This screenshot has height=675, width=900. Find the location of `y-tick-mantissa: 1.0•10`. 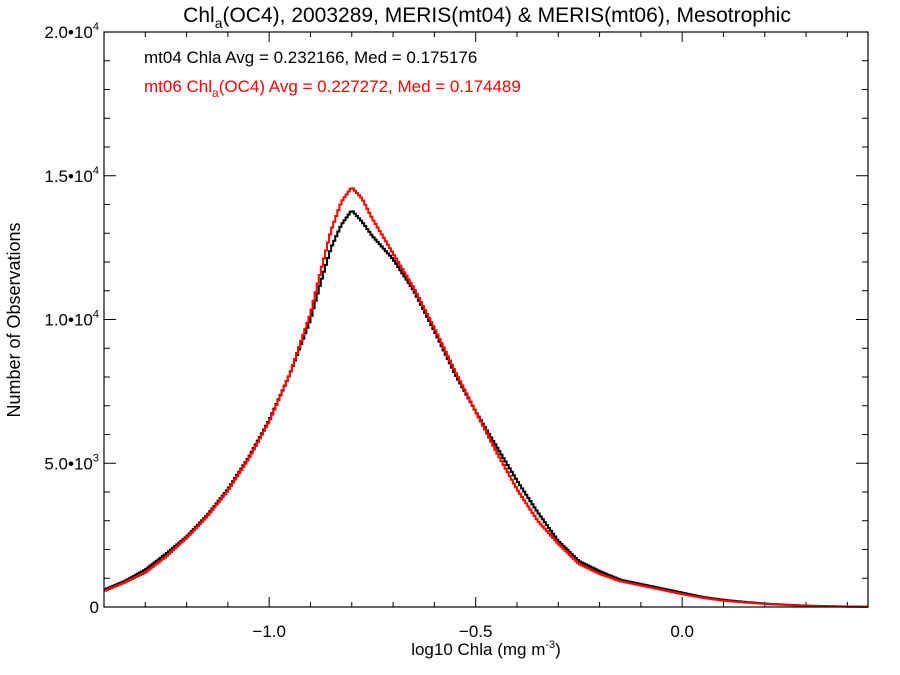

y-tick-mantissa: 1.0•10 is located at coordinates (68, 320).